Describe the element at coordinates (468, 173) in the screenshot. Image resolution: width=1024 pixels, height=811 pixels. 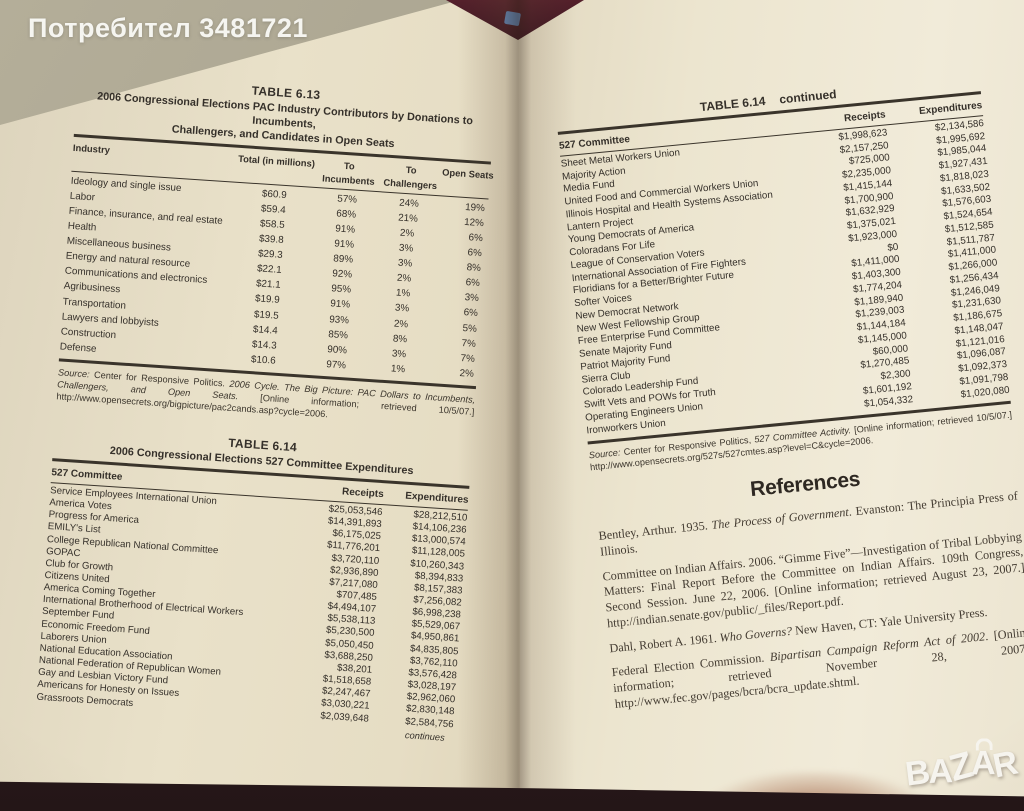
I see `column-header: Open Seats` at that location.